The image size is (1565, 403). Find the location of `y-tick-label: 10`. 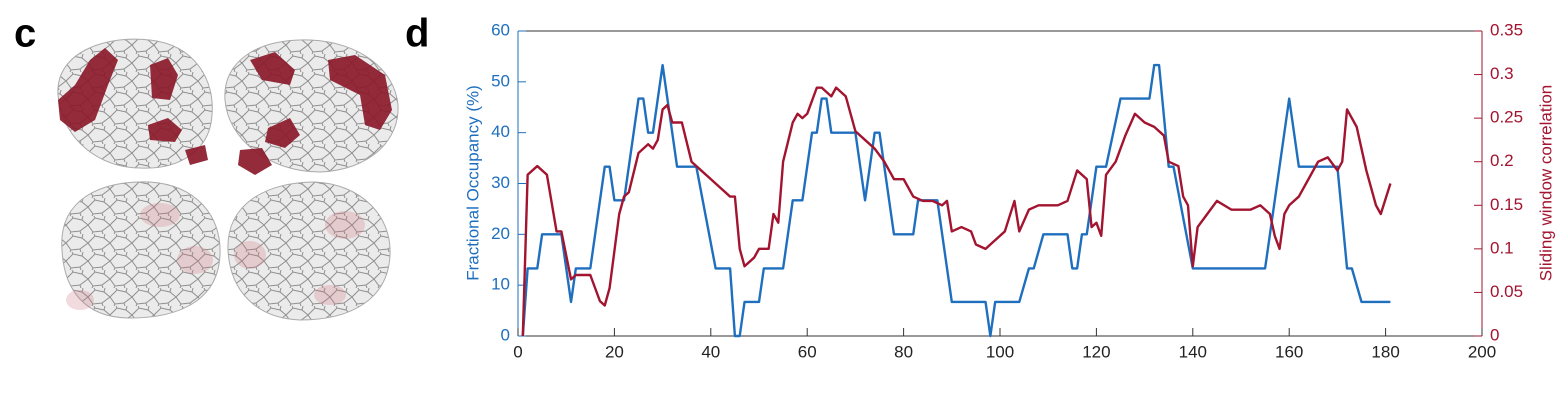

y-tick-label: 10 is located at coordinates (500, 284).